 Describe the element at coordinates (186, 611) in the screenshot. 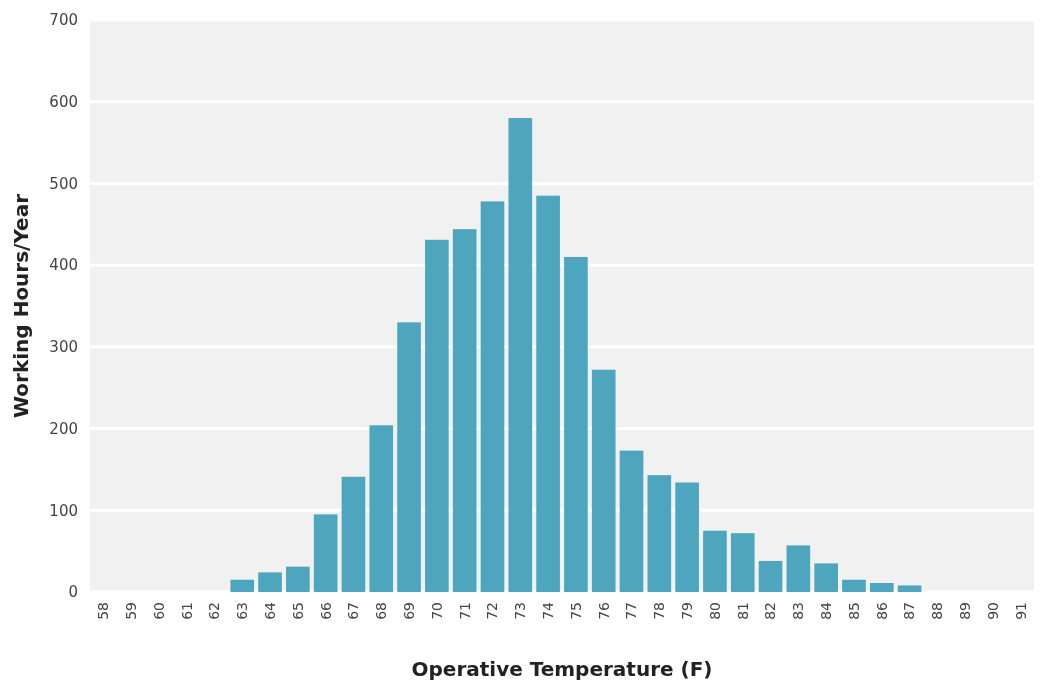

I see `x-tick-label: 61` at that location.